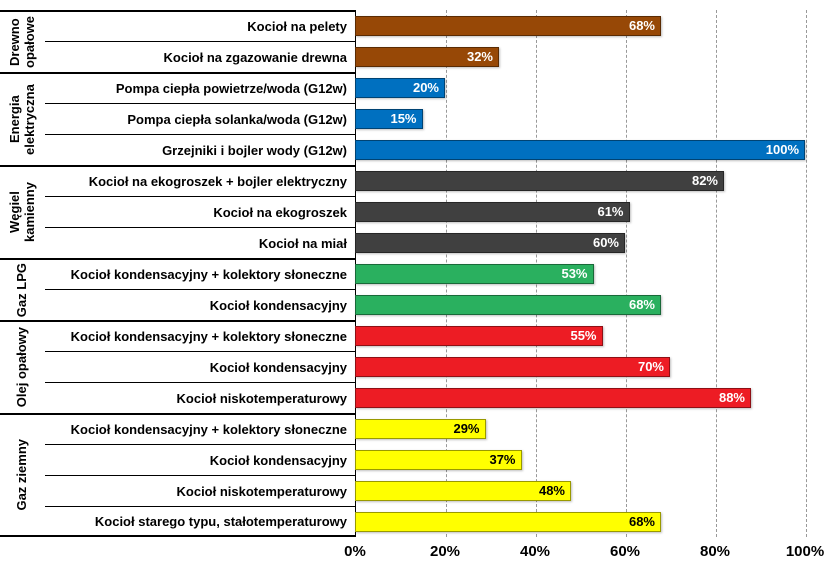 The width and height of the screenshot is (825, 575). Describe the element at coordinates (715, 551) in the screenshot. I see `x-tick-label: 80%` at that location.